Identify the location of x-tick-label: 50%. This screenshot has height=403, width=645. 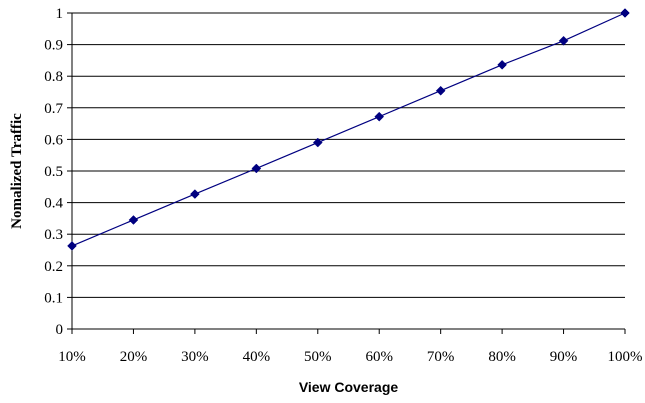
(318, 357).